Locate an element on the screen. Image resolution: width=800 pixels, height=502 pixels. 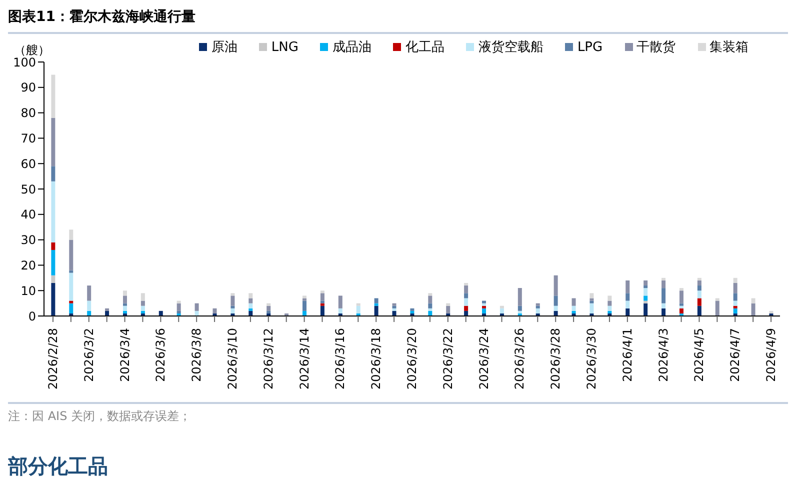
x-tick-label: 2026/3/30 is located at coordinates (591, 359).